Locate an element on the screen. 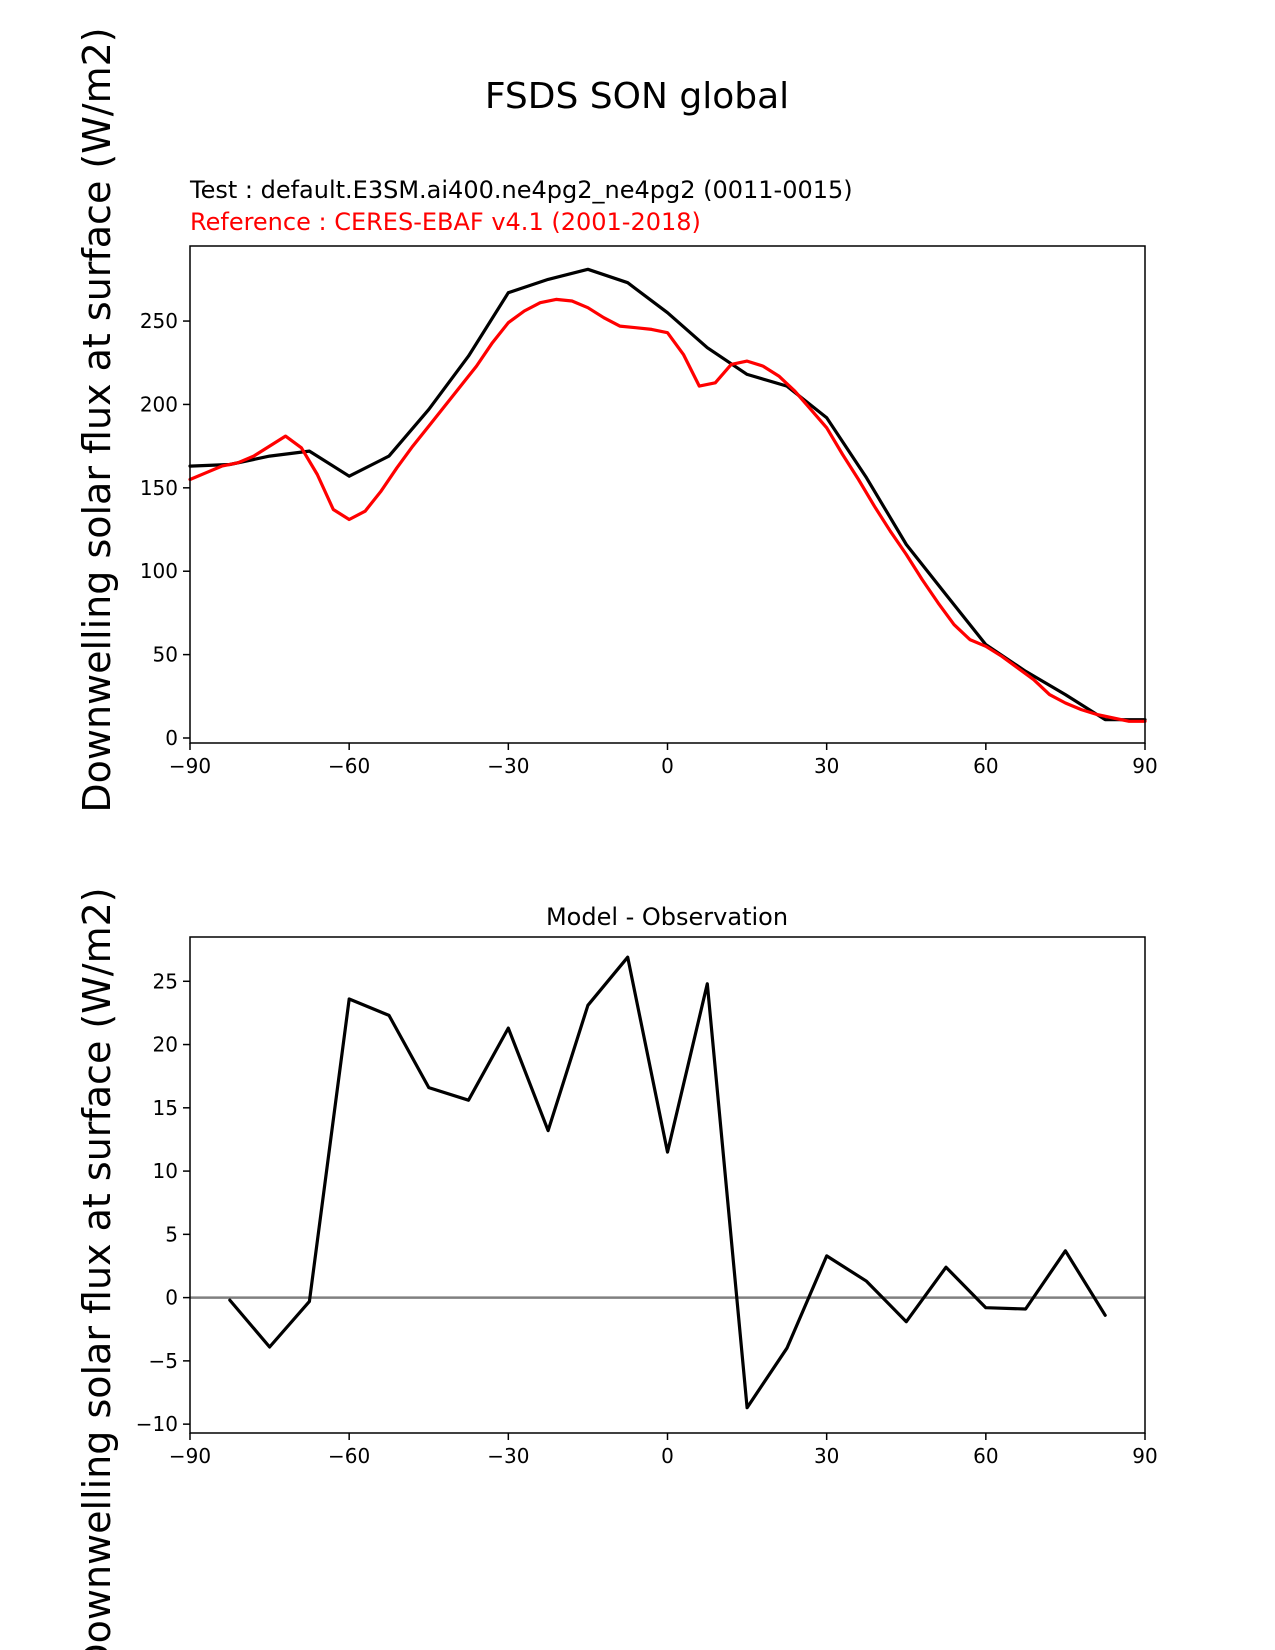 The height and width of the screenshot is (1650, 1275). bottom-y-tick-label: 0 is located at coordinates (171, 1298).